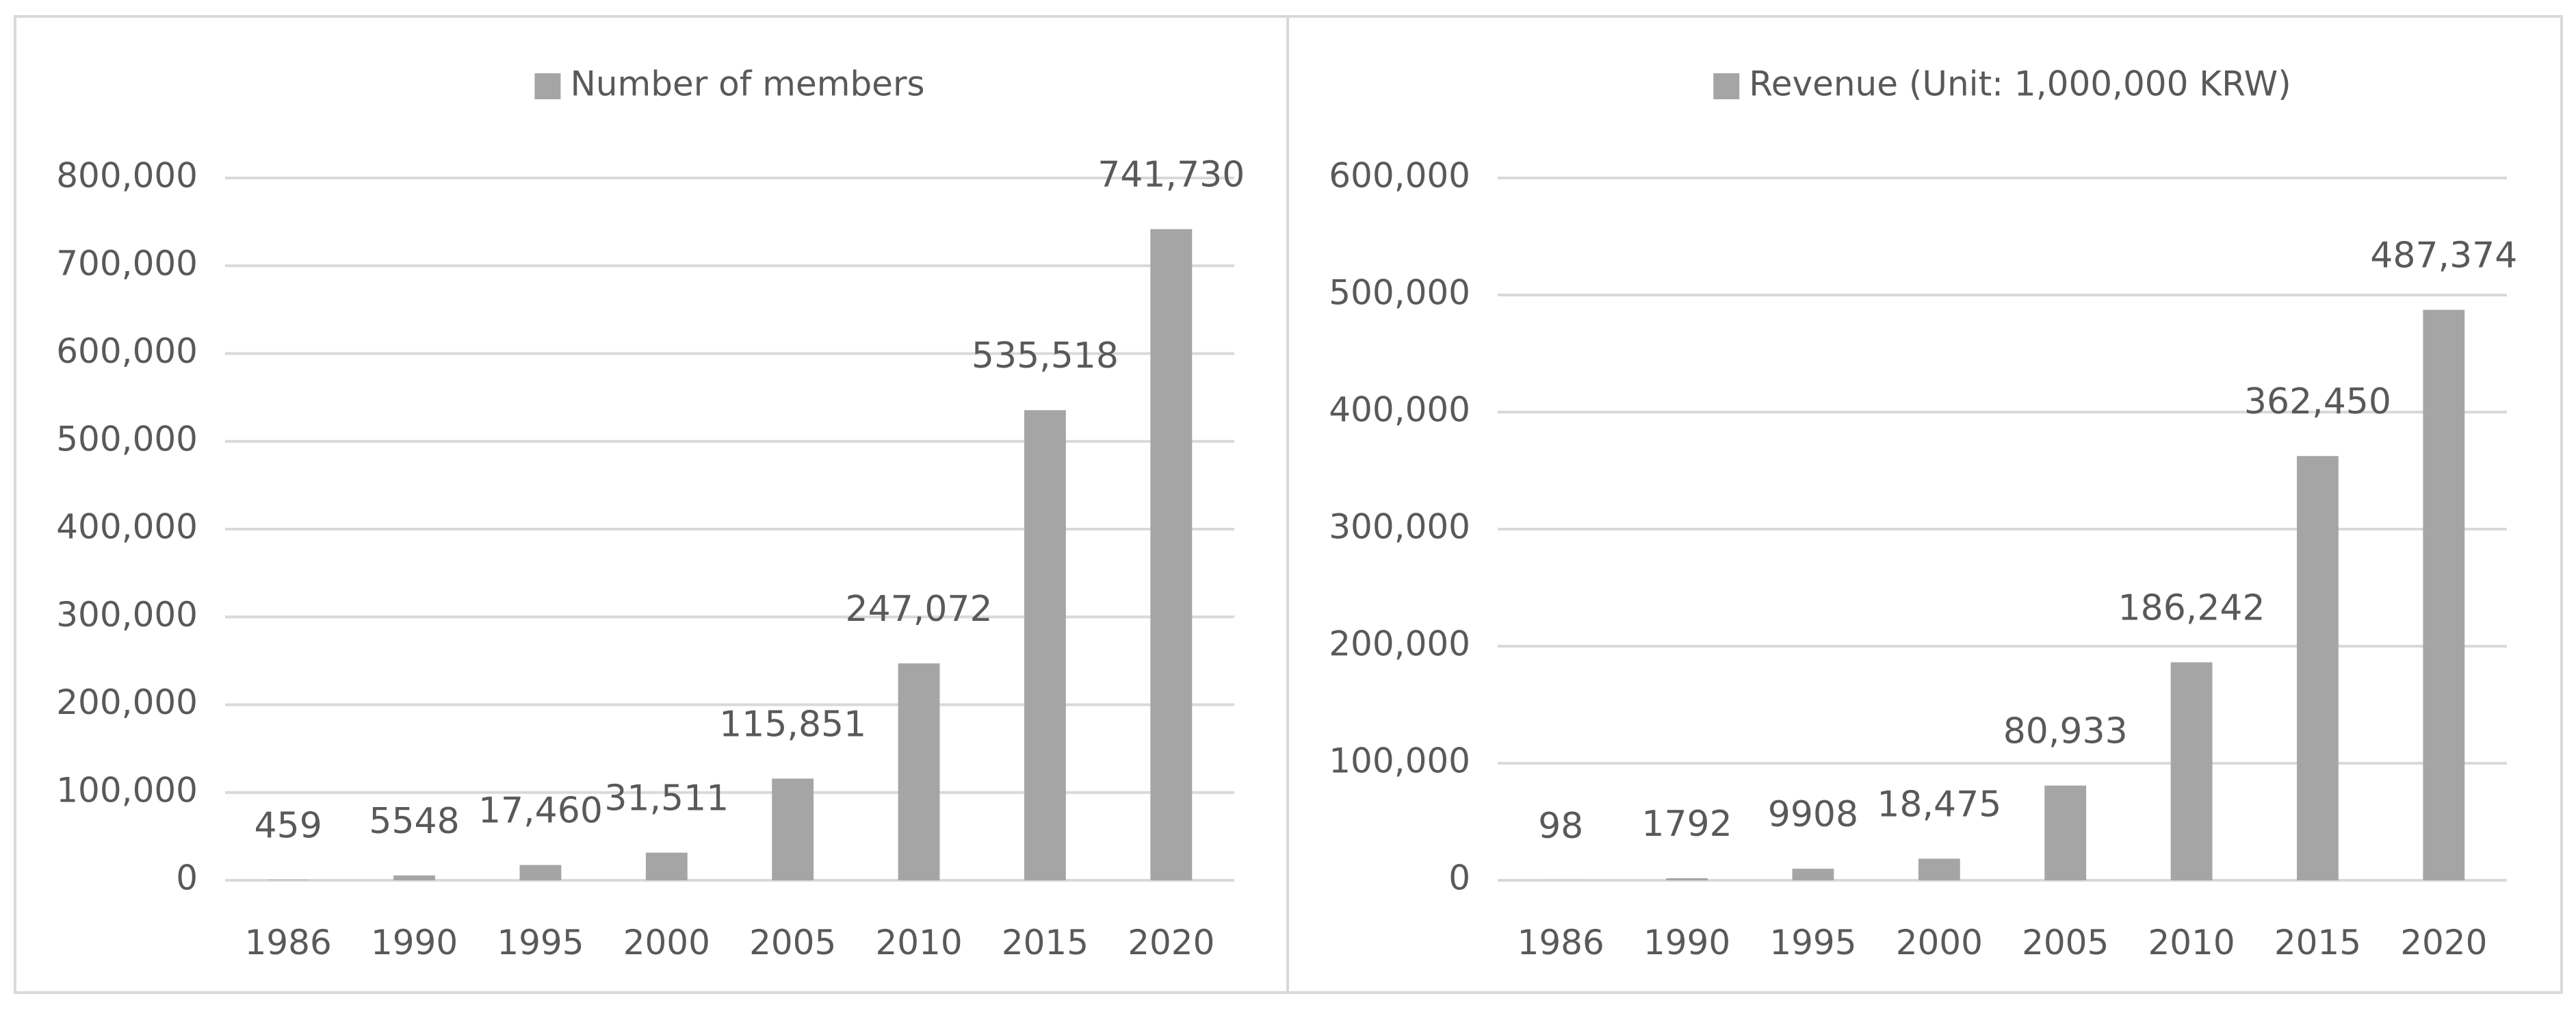  What do you see at coordinates (288, 826) in the screenshot?
I see `data-label: 459` at bounding box center [288, 826].